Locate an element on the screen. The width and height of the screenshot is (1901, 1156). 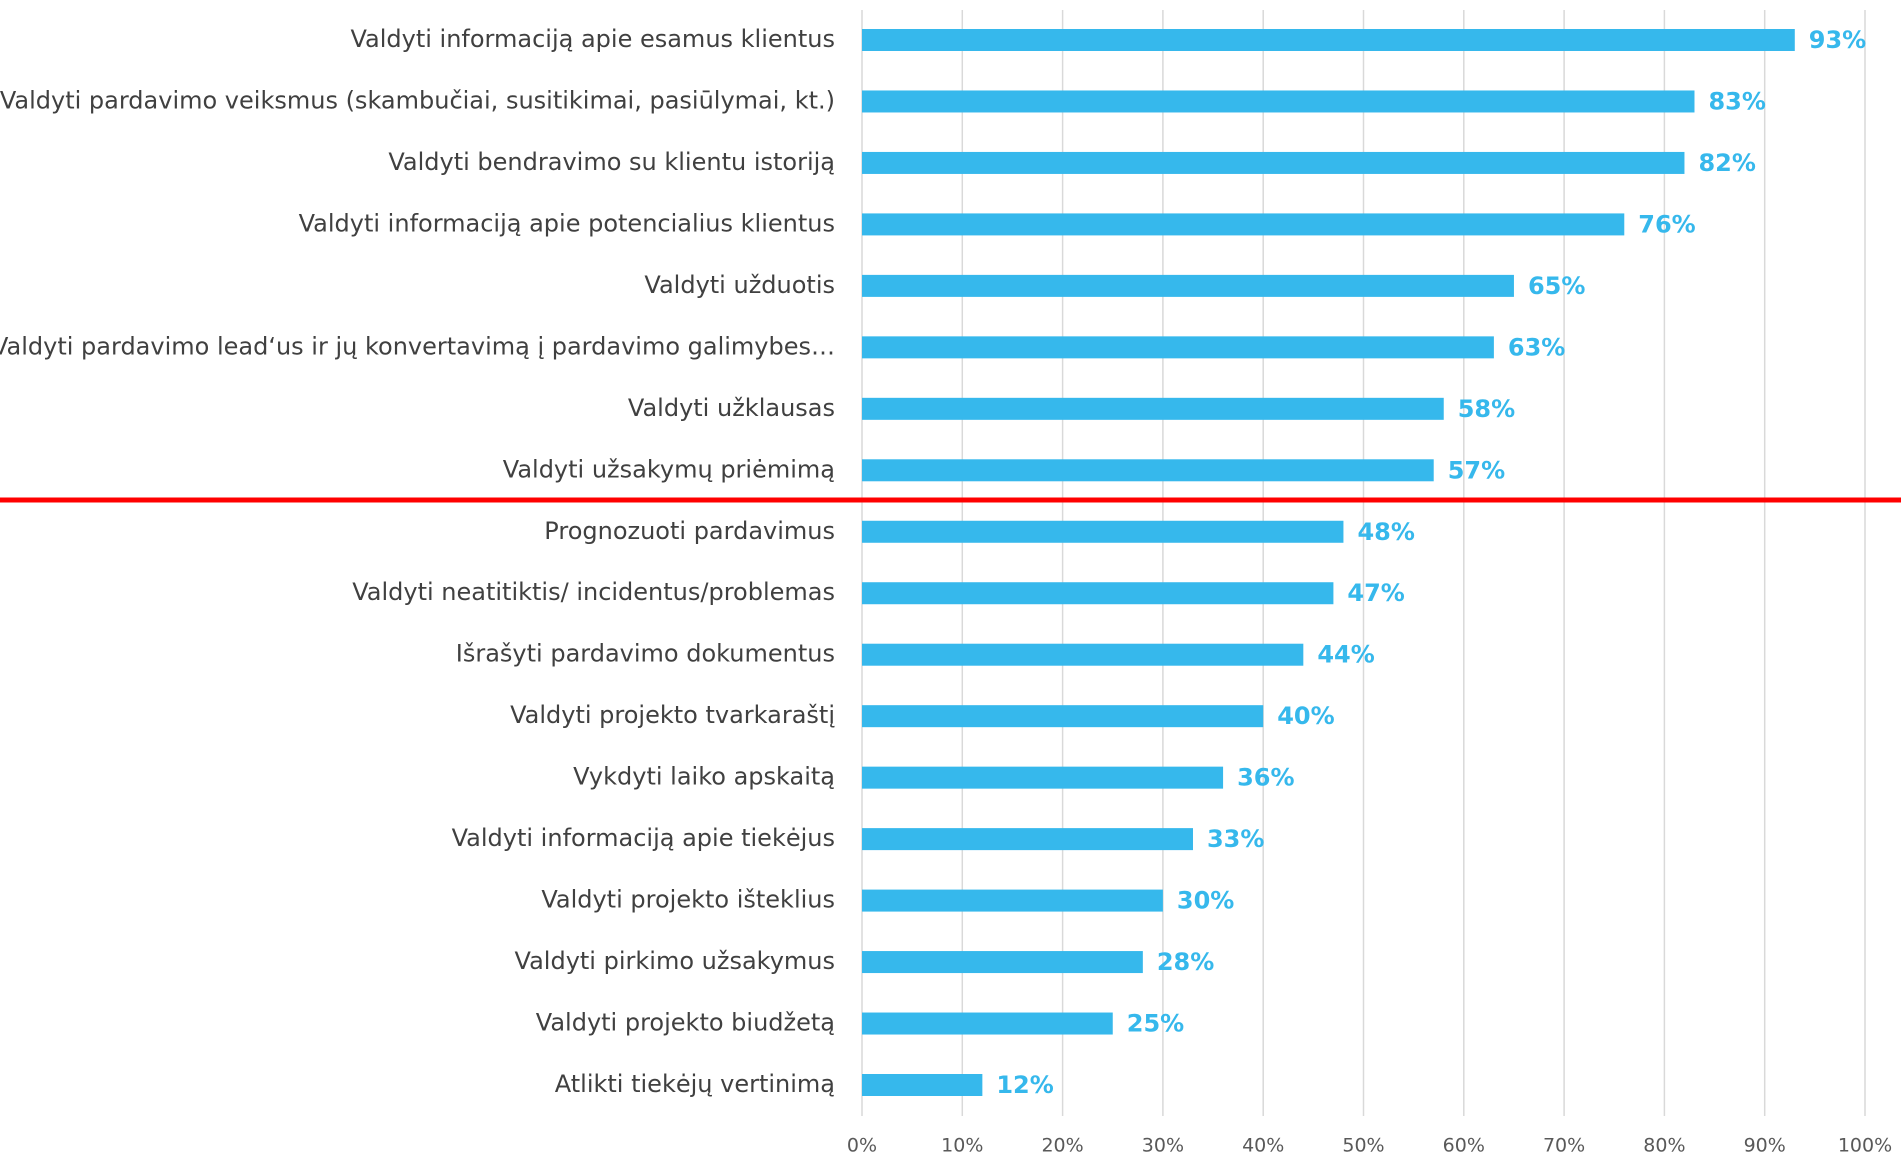
value-label: 93% is located at coordinates (1837, 40).